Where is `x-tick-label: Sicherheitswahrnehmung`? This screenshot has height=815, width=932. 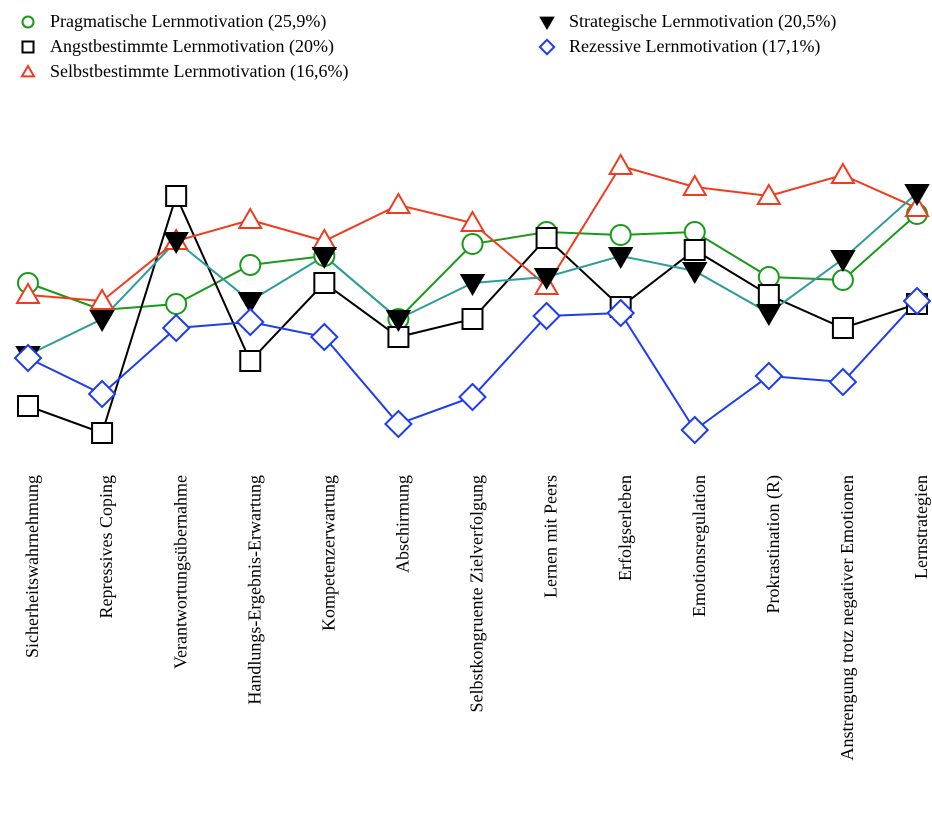
x-tick-label: Sicherheitswahrnehmung is located at coordinates (32, 566).